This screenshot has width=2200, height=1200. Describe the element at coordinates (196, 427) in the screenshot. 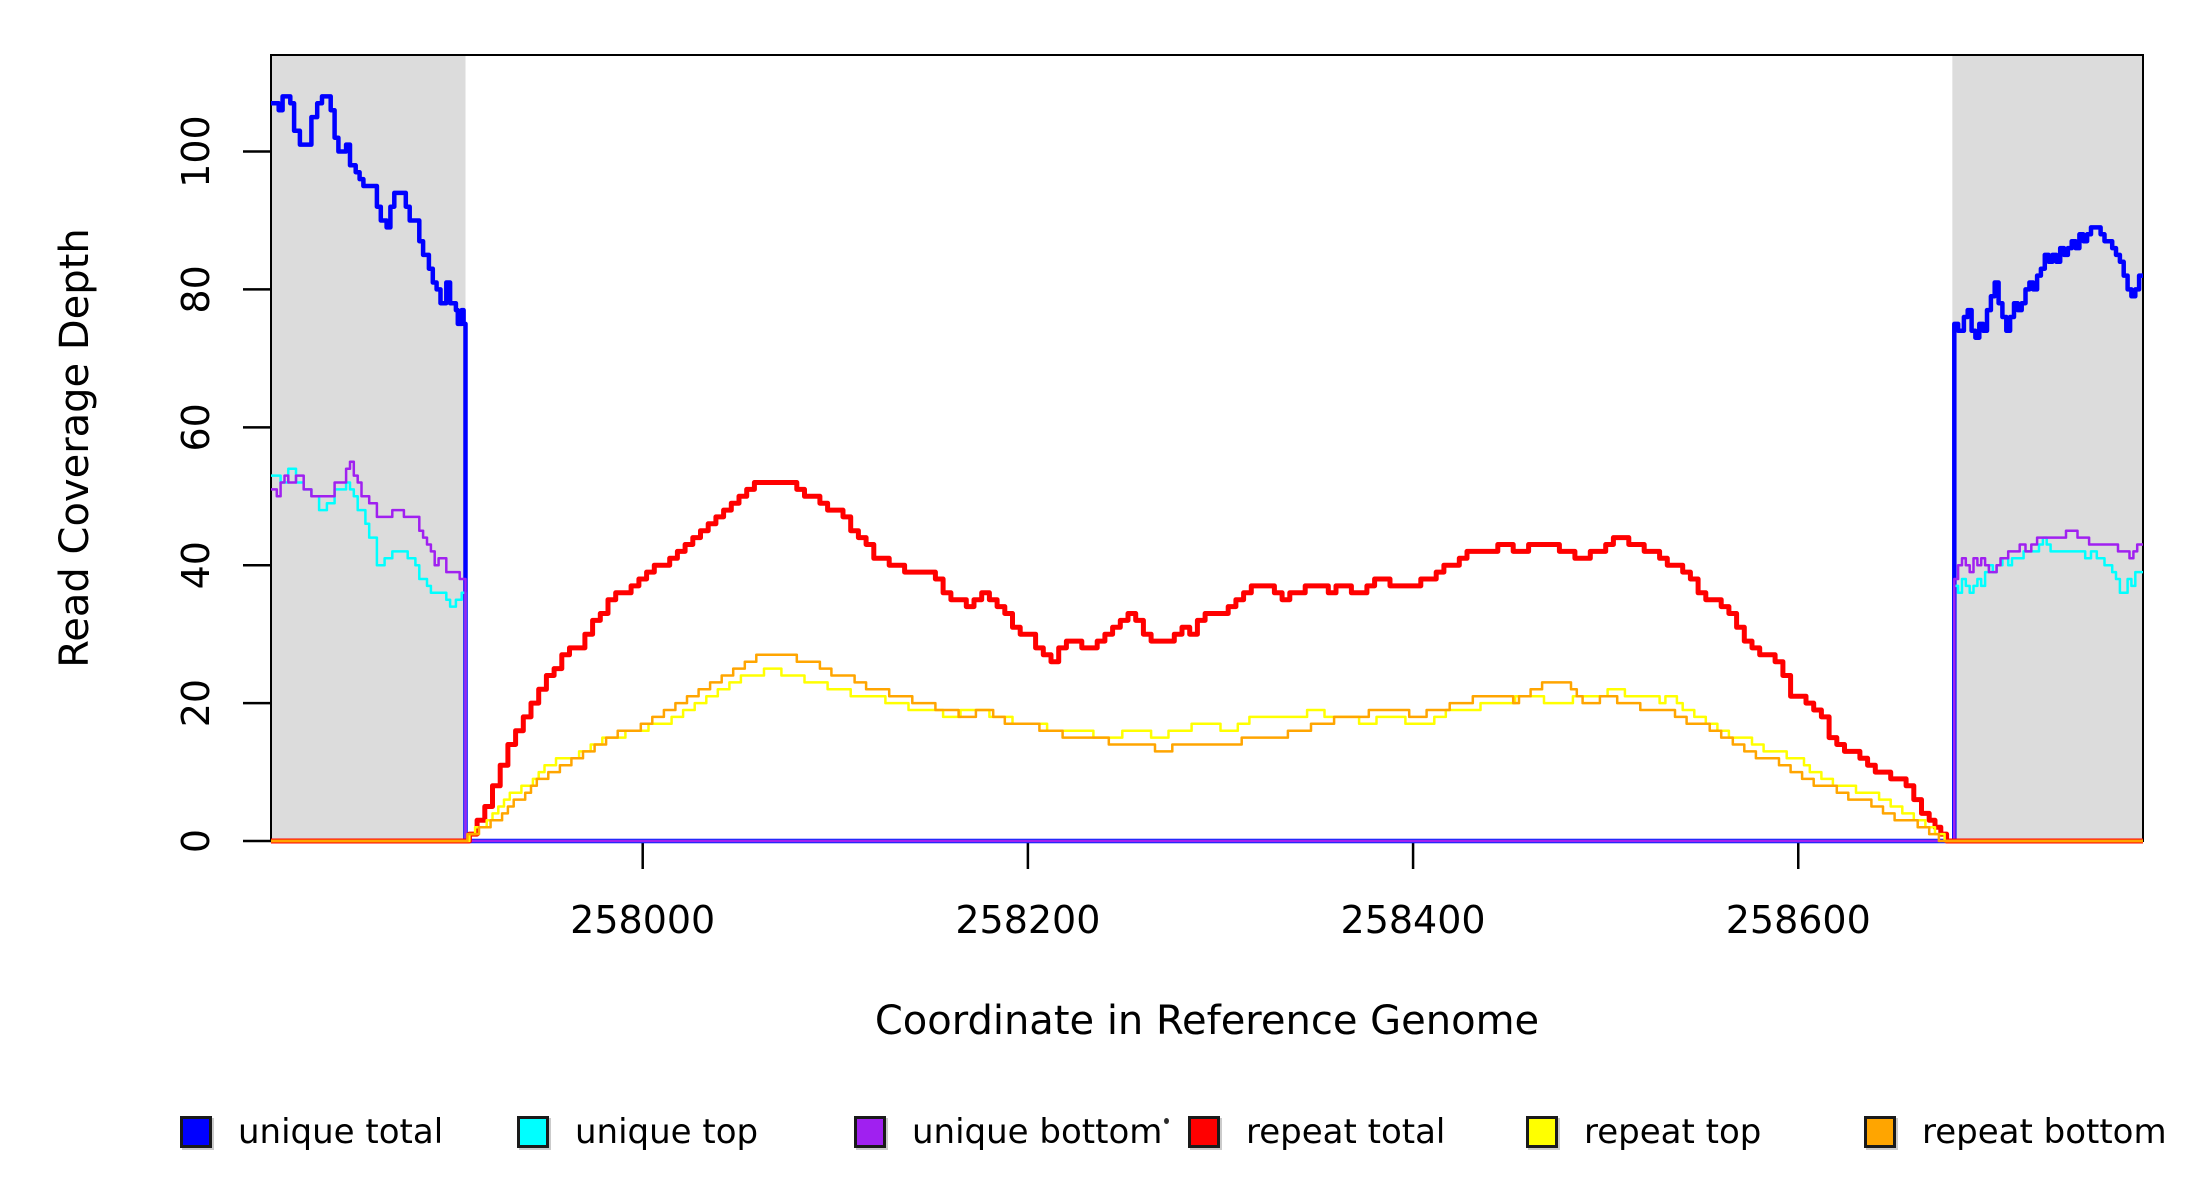

I see `y-tick-label: 60` at that location.